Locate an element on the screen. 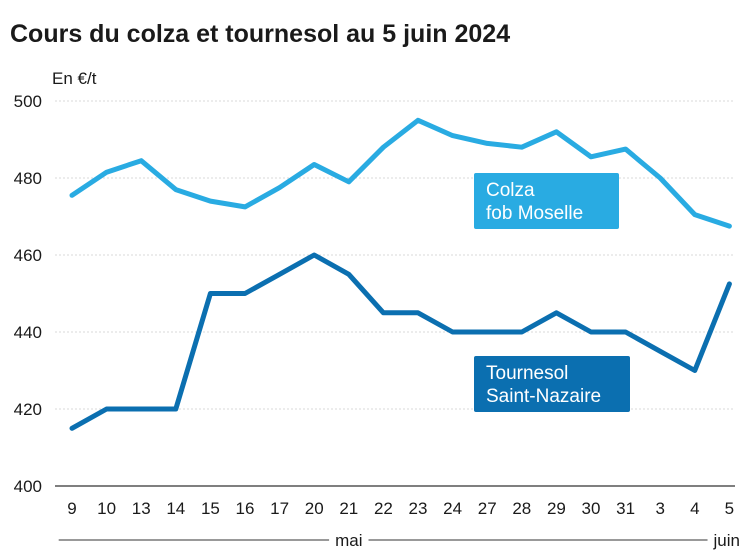 The height and width of the screenshot is (558, 747). x-tick-label-15-4: 15 is located at coordinates (210, 508).